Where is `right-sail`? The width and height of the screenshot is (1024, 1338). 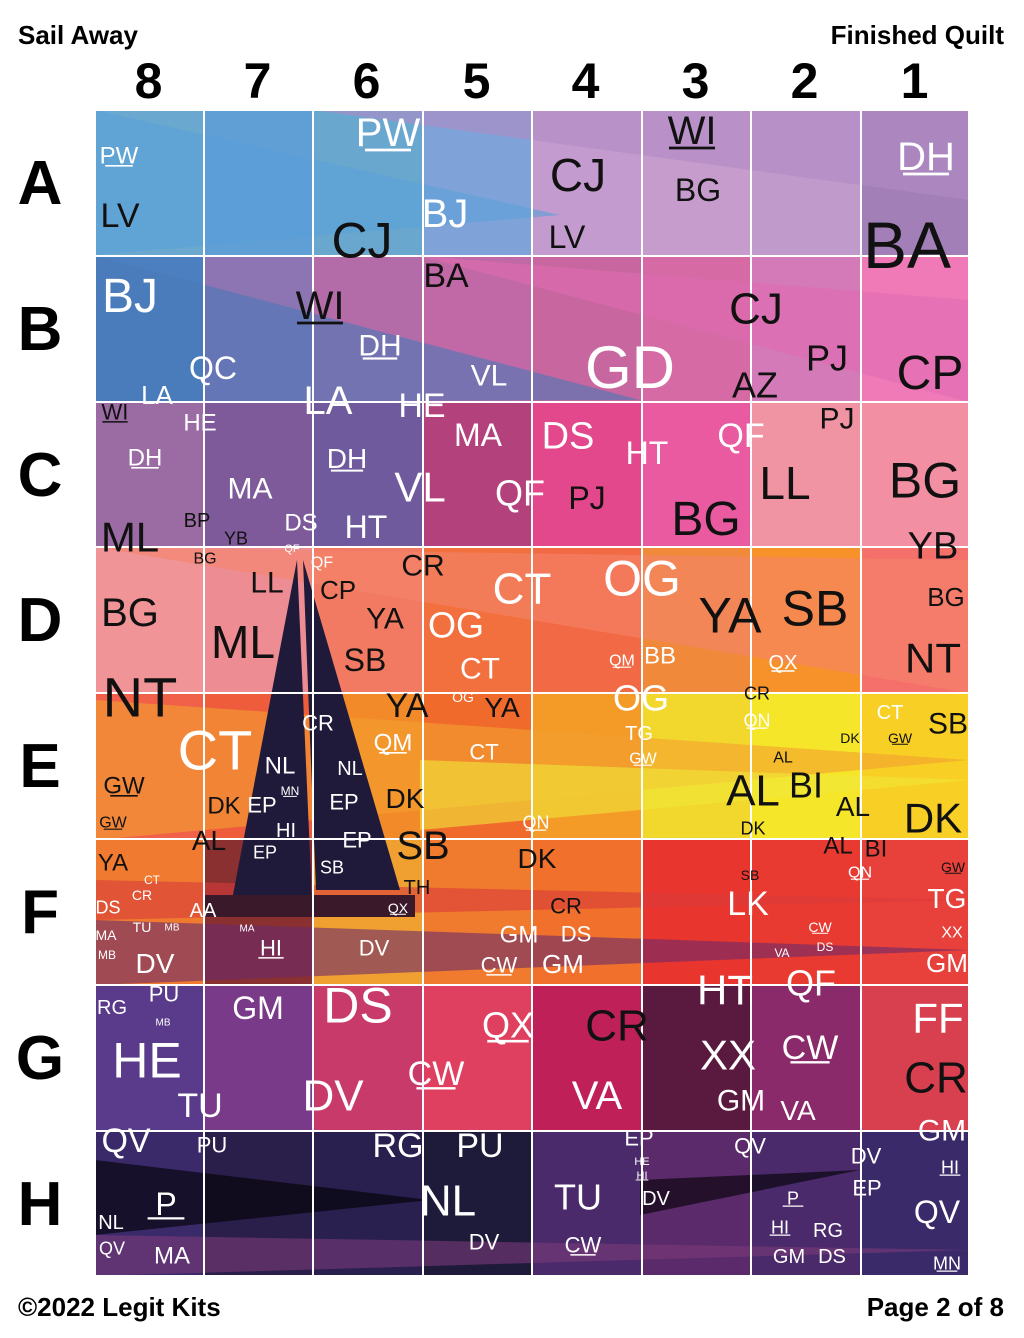
right-sail is located at coordinates (351, 725).